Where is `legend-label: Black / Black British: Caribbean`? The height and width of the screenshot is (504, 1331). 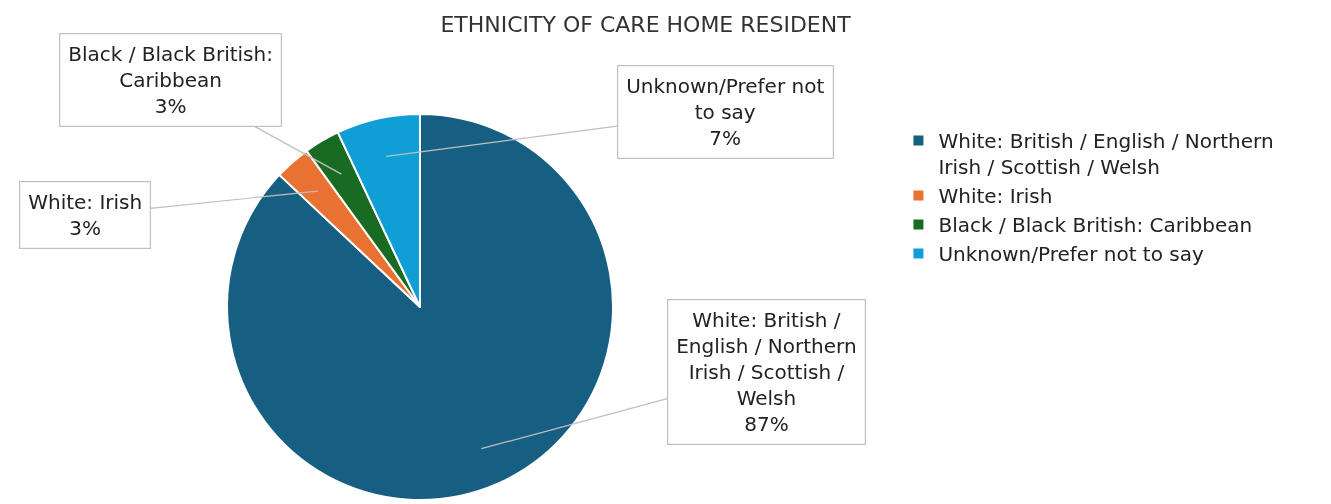 legend-label: Black / Black British: Caribbean is located at coordinates (1095, 225).